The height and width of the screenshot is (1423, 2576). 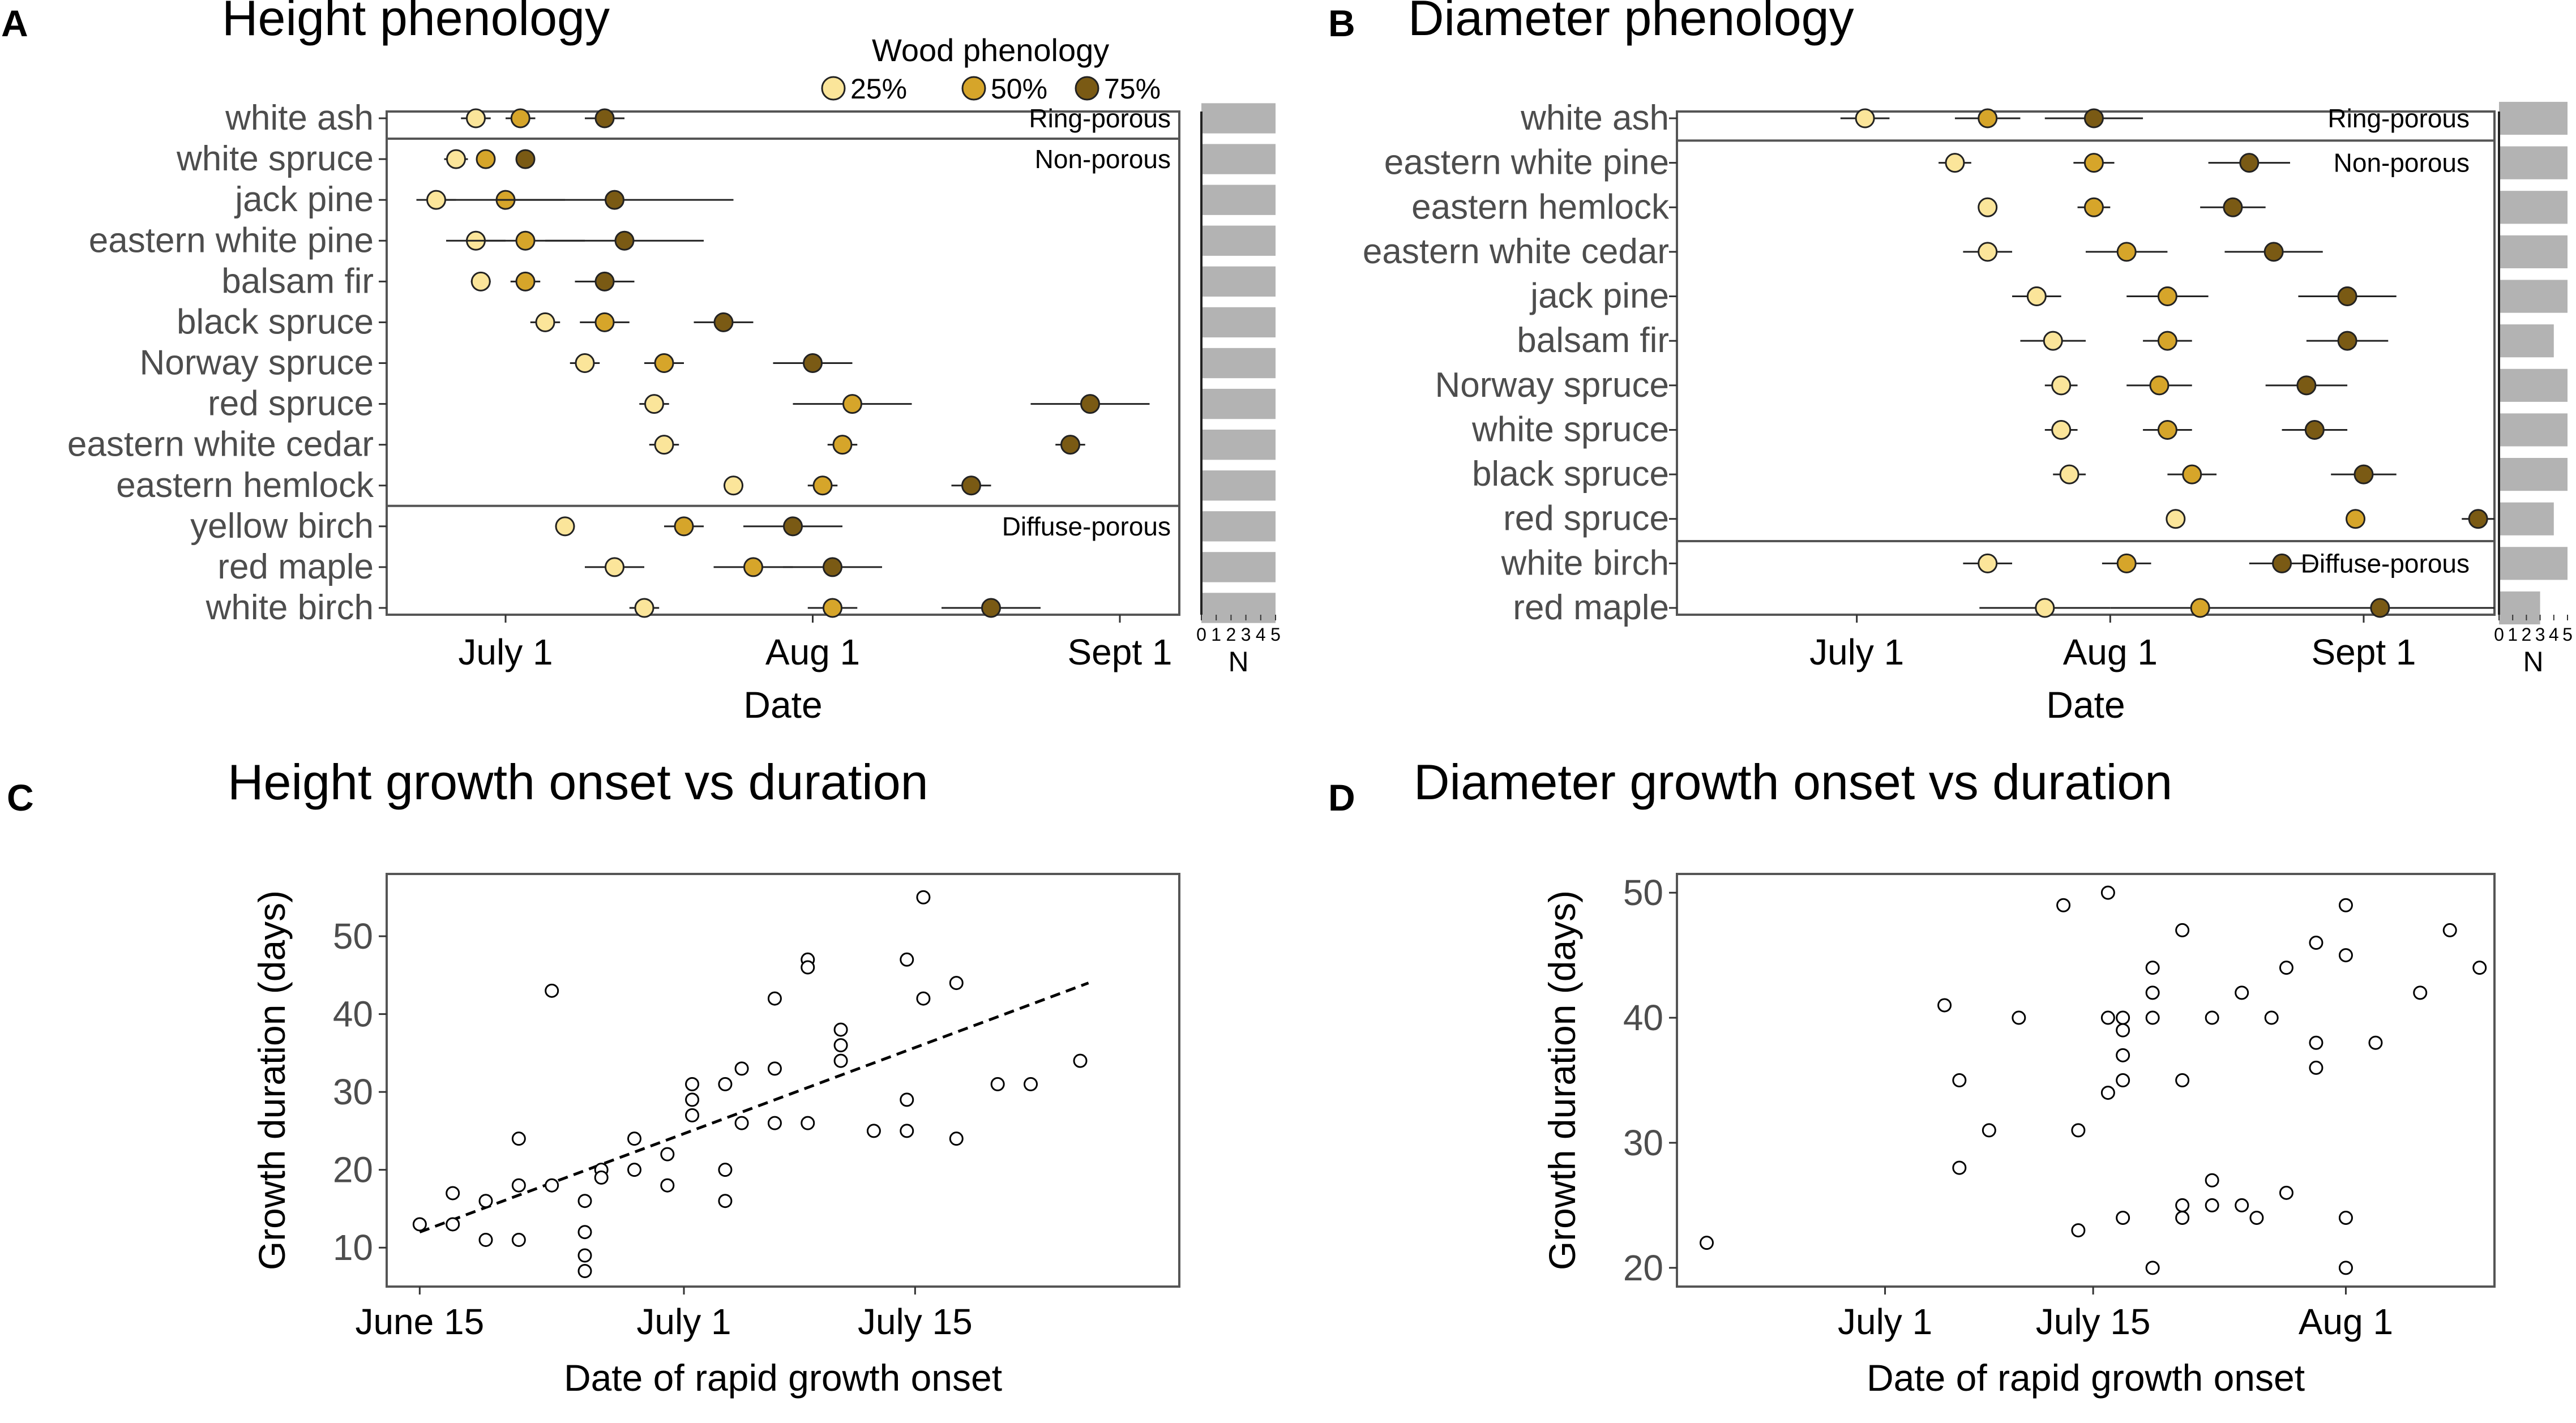 I want to click on legend-label-75: 75%, so click(x=1132, y=89).